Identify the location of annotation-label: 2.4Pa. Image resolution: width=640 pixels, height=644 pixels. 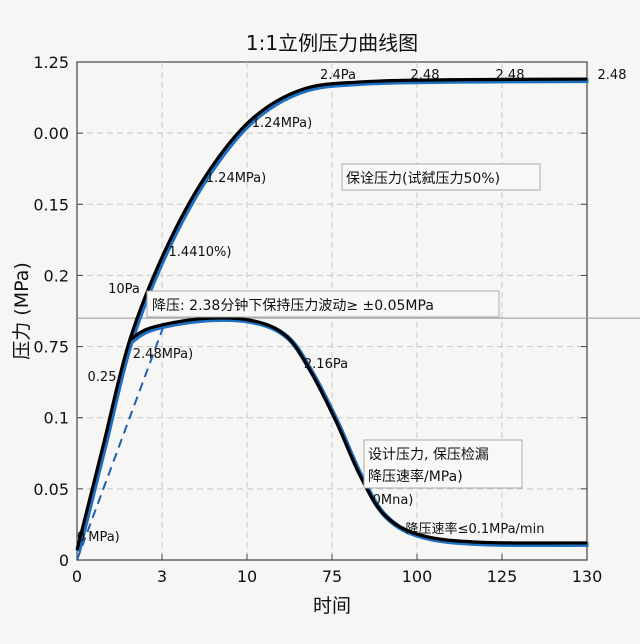
(338, 75).